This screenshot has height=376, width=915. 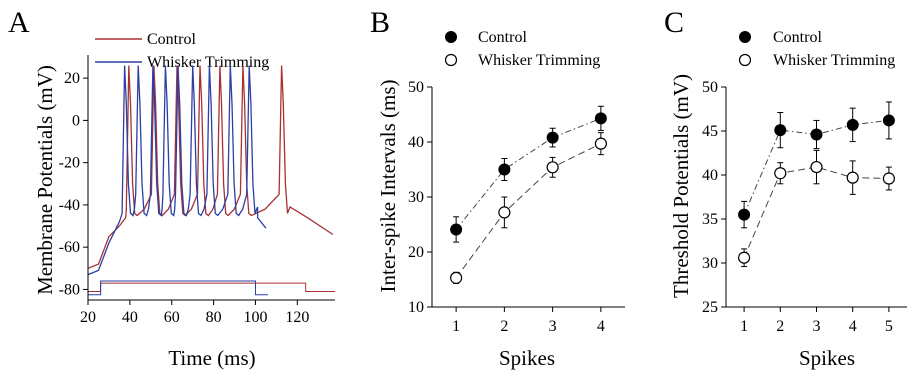 What do you see at coordinates (745, 37) in the screenshot?
I see `panel-c-legend-control-marker` at bounding box center [745, 37].